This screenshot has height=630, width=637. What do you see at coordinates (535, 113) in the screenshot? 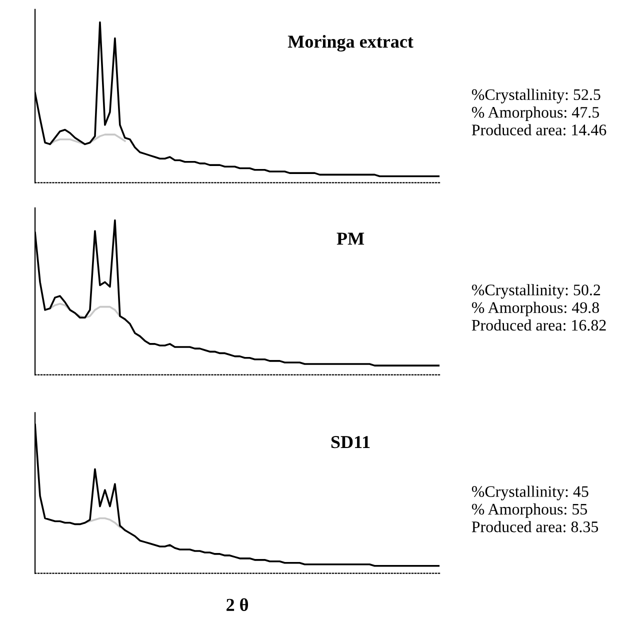
I see `text: % Amorphous: 47.5` at bounding box center [535, 113].